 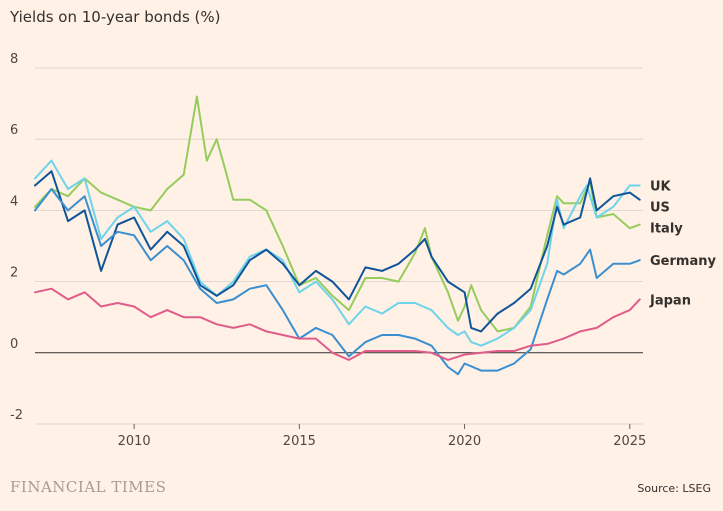 I want to click on y-tick-label: -2, so click(x=16, y=415).